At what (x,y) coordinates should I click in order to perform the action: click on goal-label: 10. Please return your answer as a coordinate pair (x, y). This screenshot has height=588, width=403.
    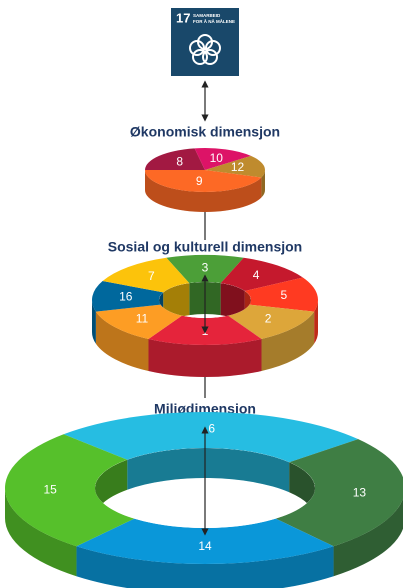
    Looking at the image, I should click on (217, 158).